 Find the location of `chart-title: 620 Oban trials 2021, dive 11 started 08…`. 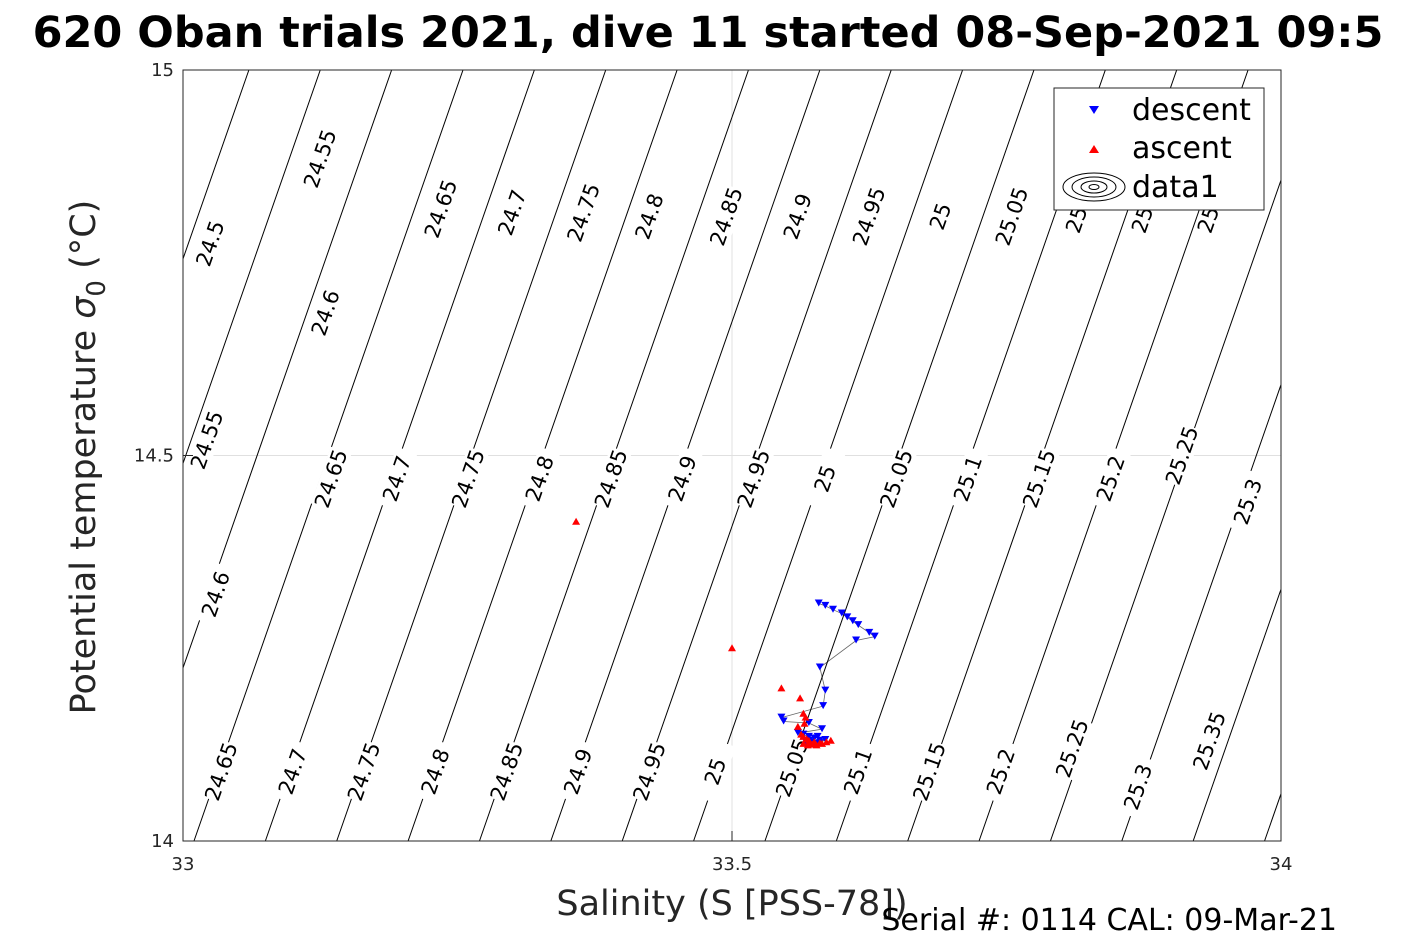

chart-title: 620 Oban trials 2021, dive 11 started 08… is located at coordinates (708, 33).